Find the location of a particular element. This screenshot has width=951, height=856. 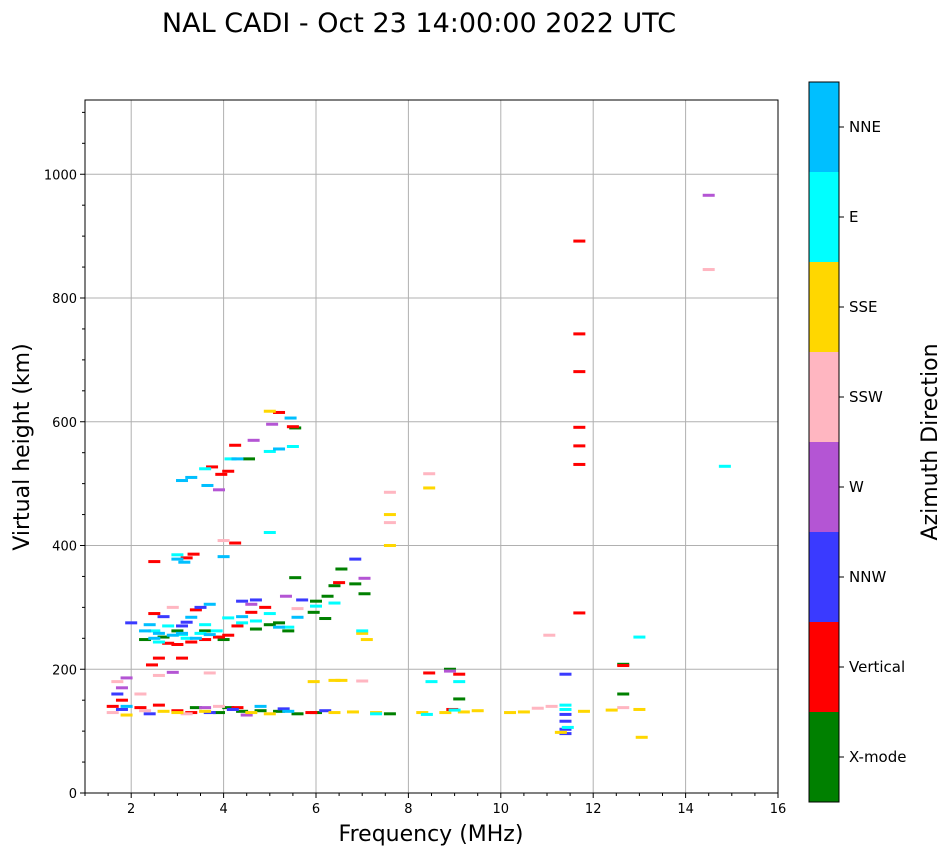

x-axis-label: Frequency (MHz) is located at coordinates (431, 834).